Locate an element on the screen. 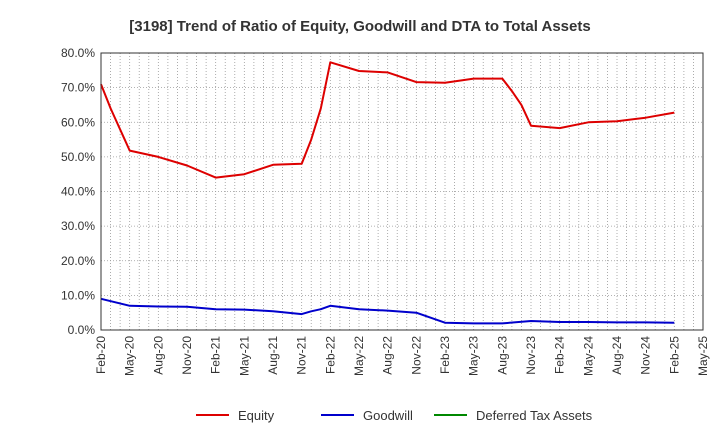 The image size is (720, 440). x-tick-label: Aug-24 is located at coordinates (617, 355).